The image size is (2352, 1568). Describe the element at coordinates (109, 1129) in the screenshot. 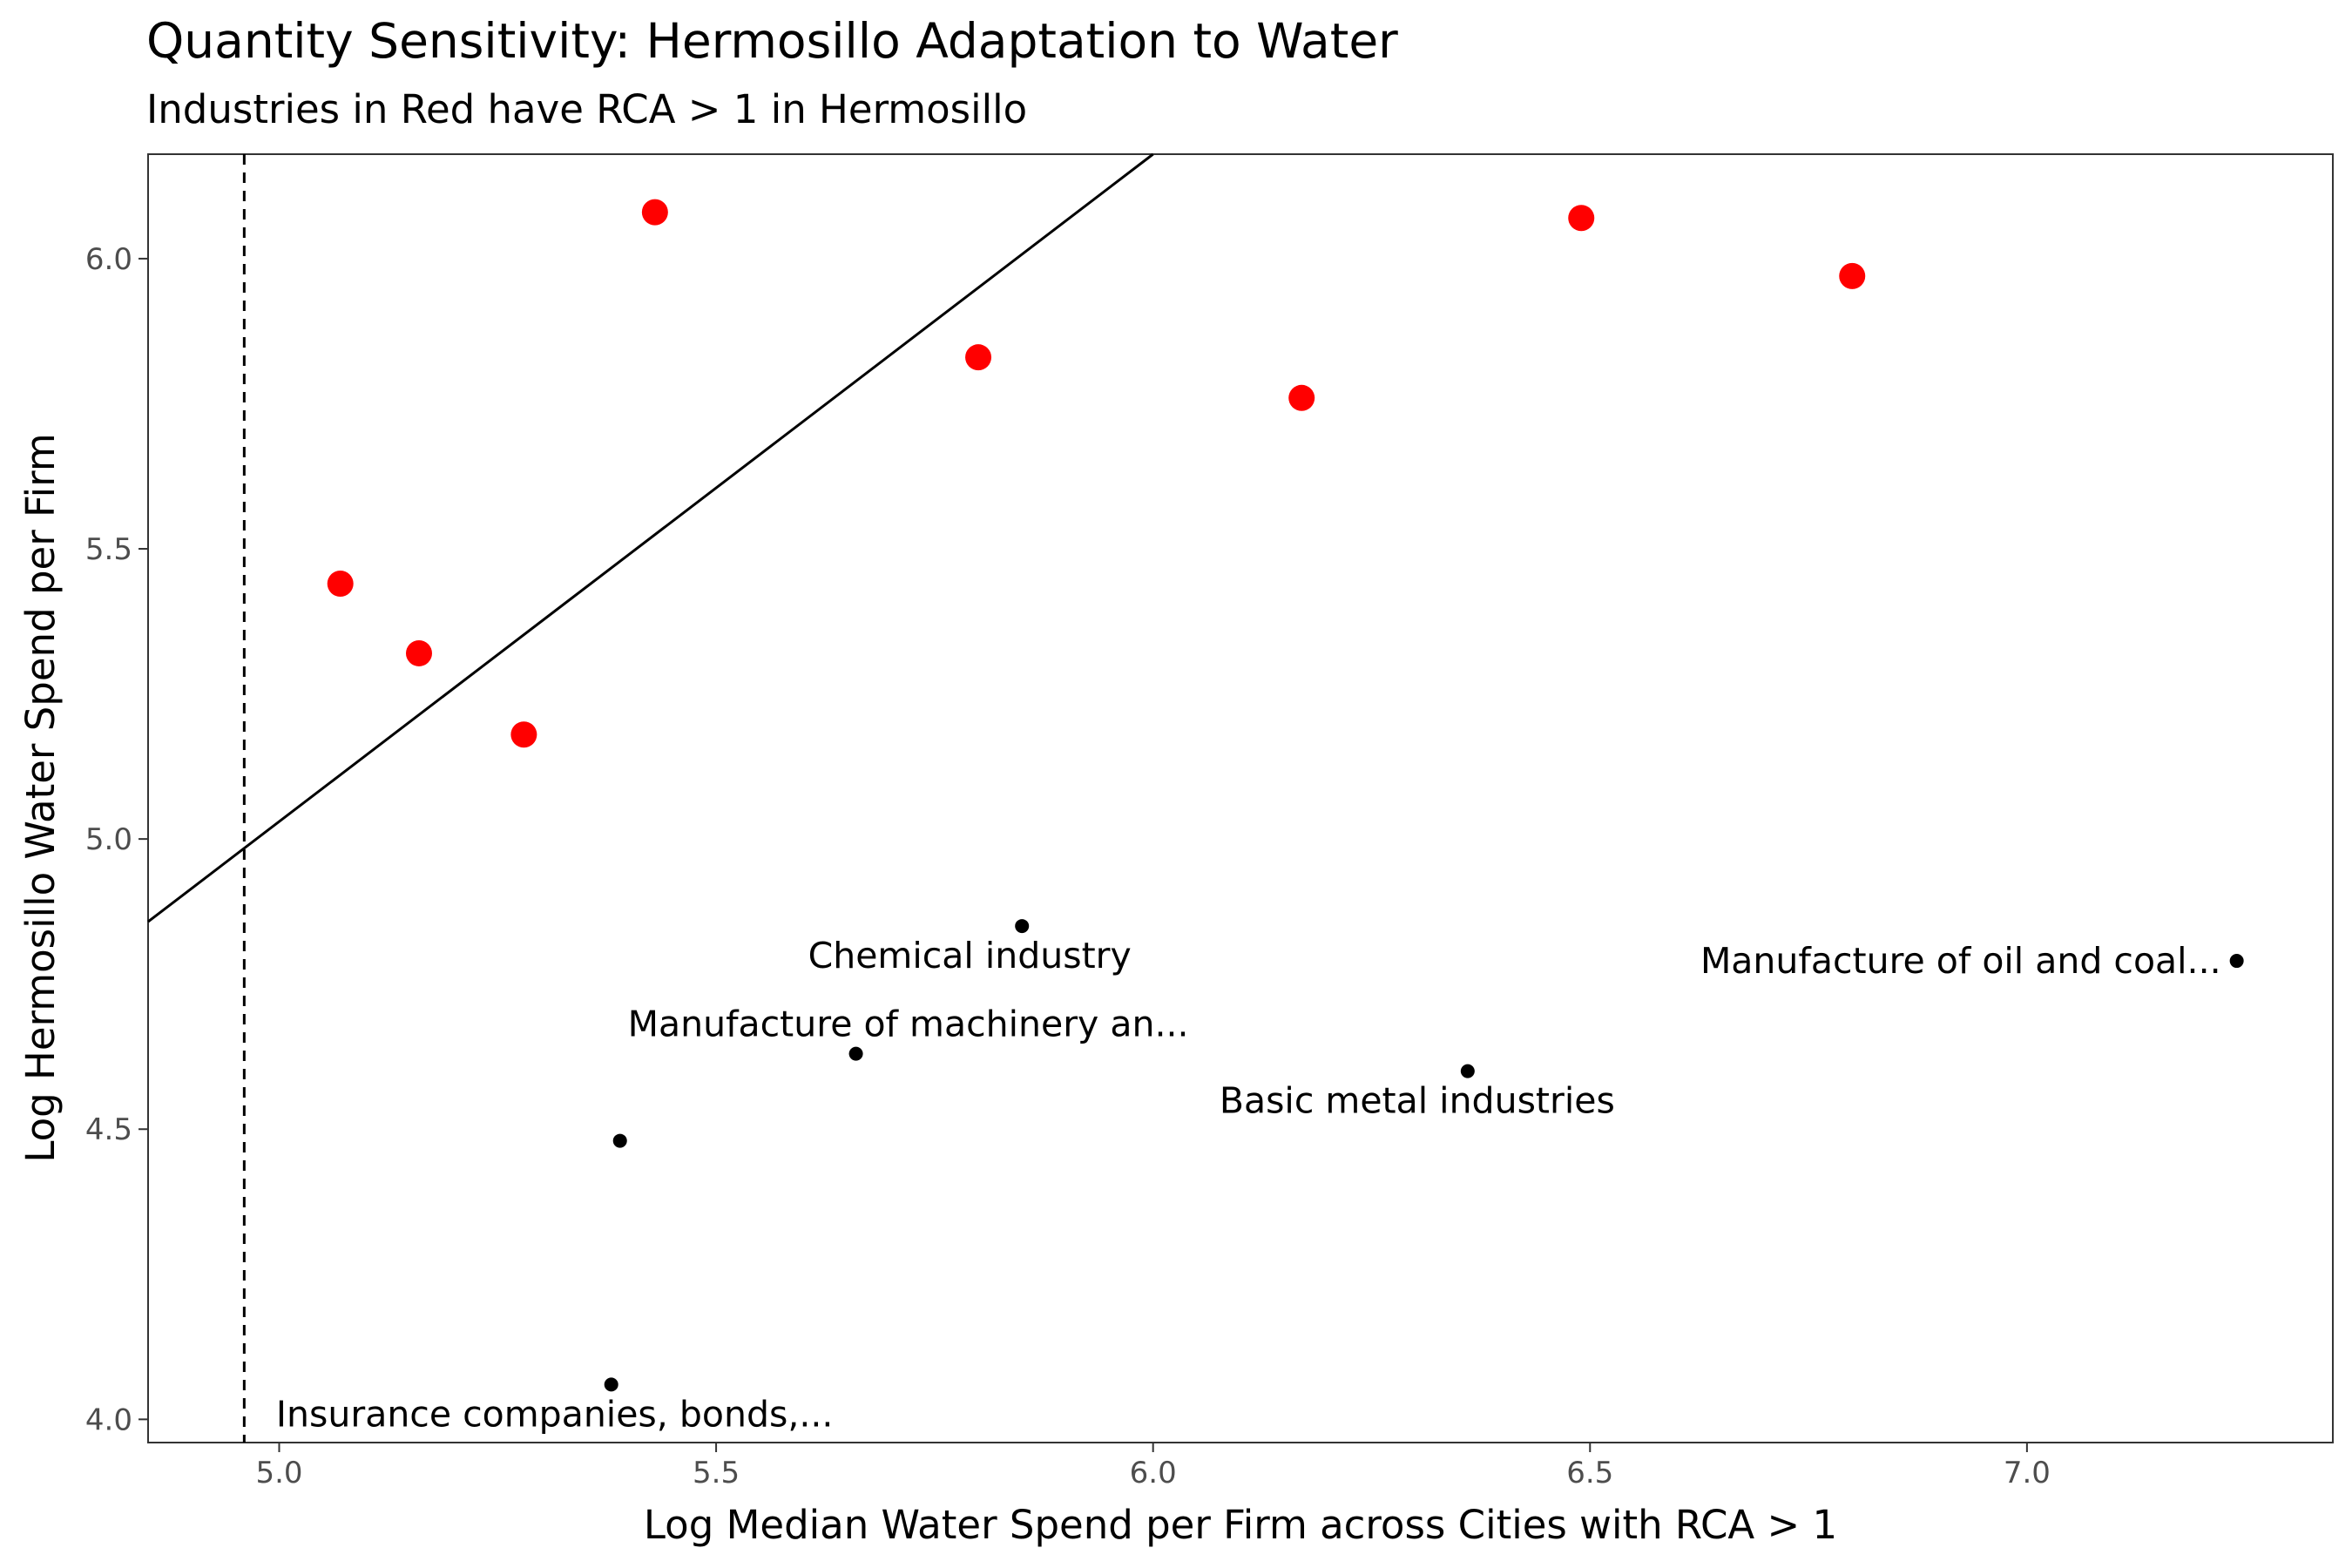

I see `y-tick-label: 4.5` at that location.